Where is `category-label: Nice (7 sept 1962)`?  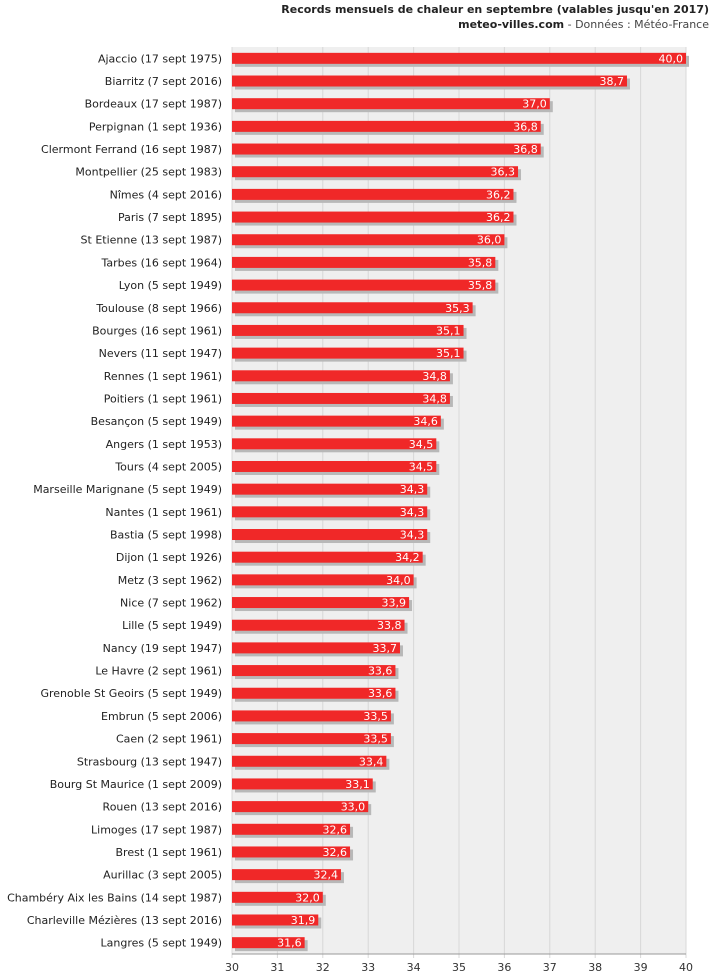 category-label: Nice (7 sept 1962) is located at coordinates (171, 603).